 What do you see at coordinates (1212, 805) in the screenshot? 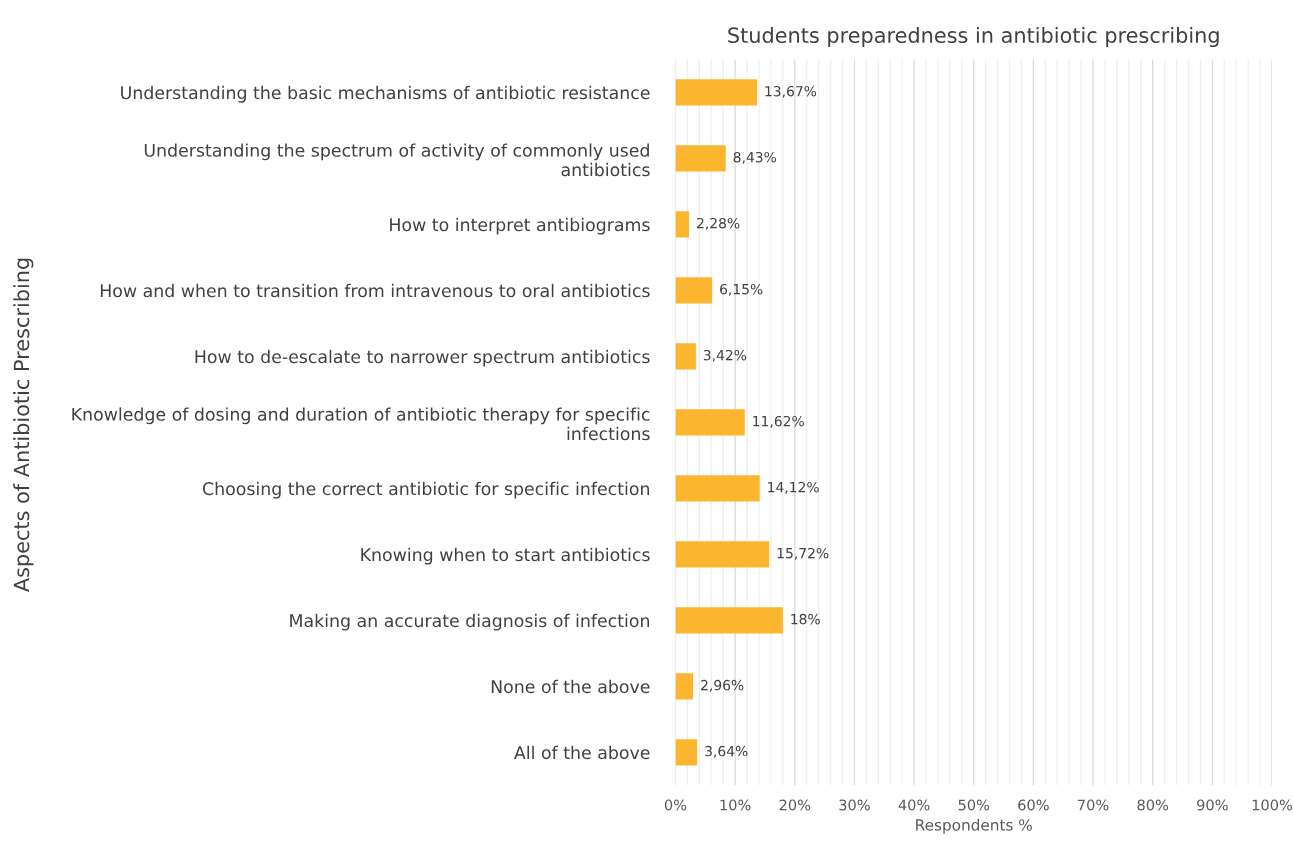
I see `x-tick-label: 90%` at bounding box center [1212, 805].